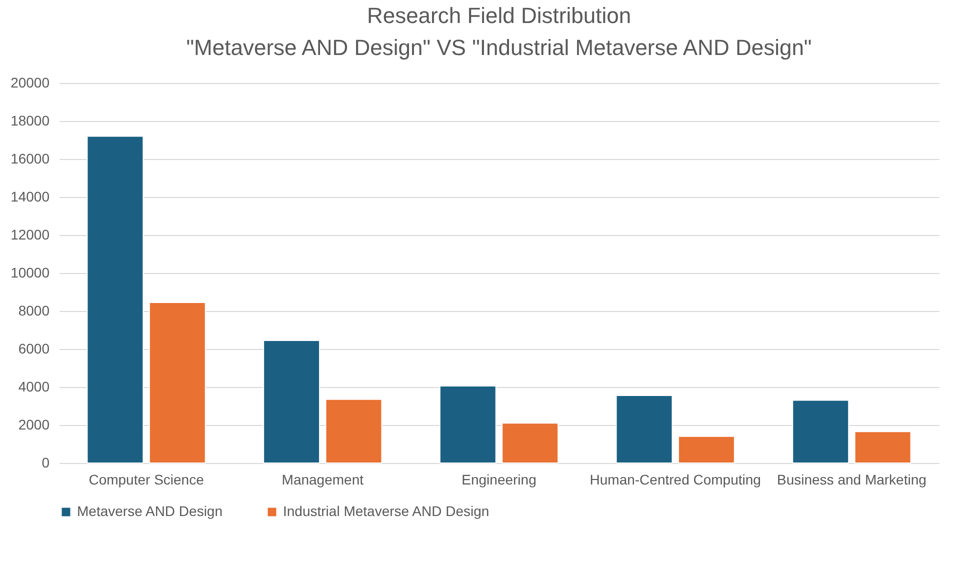 This screenshot has height=568, width=967. Describe the element at coordinates (34, 310) in the screenshot. I see `y-tick-label: 8000` at that location.